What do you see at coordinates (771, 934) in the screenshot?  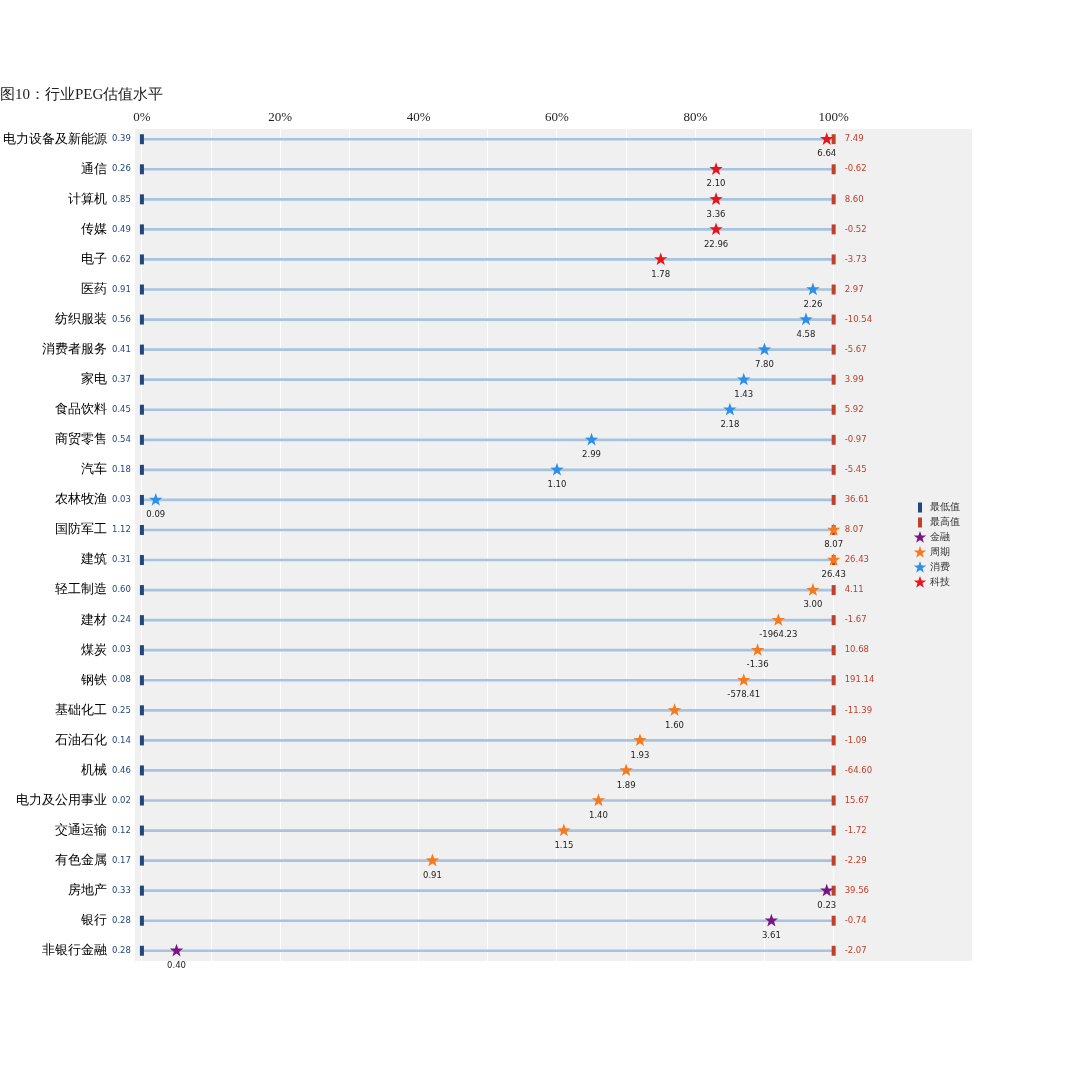 I see `annotation: 3.61` at bounding box center [771, 934].